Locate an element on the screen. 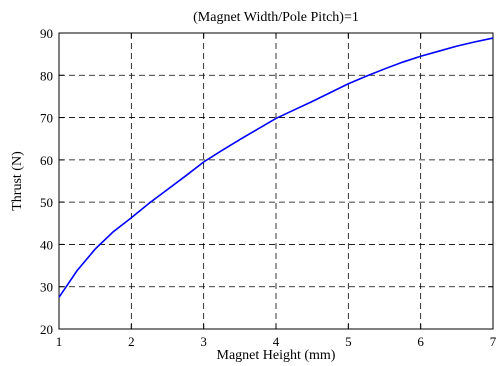 The width and height of the screenshot is (497, 366). x-tick-label: 3 is located at coordinates (203, 341).